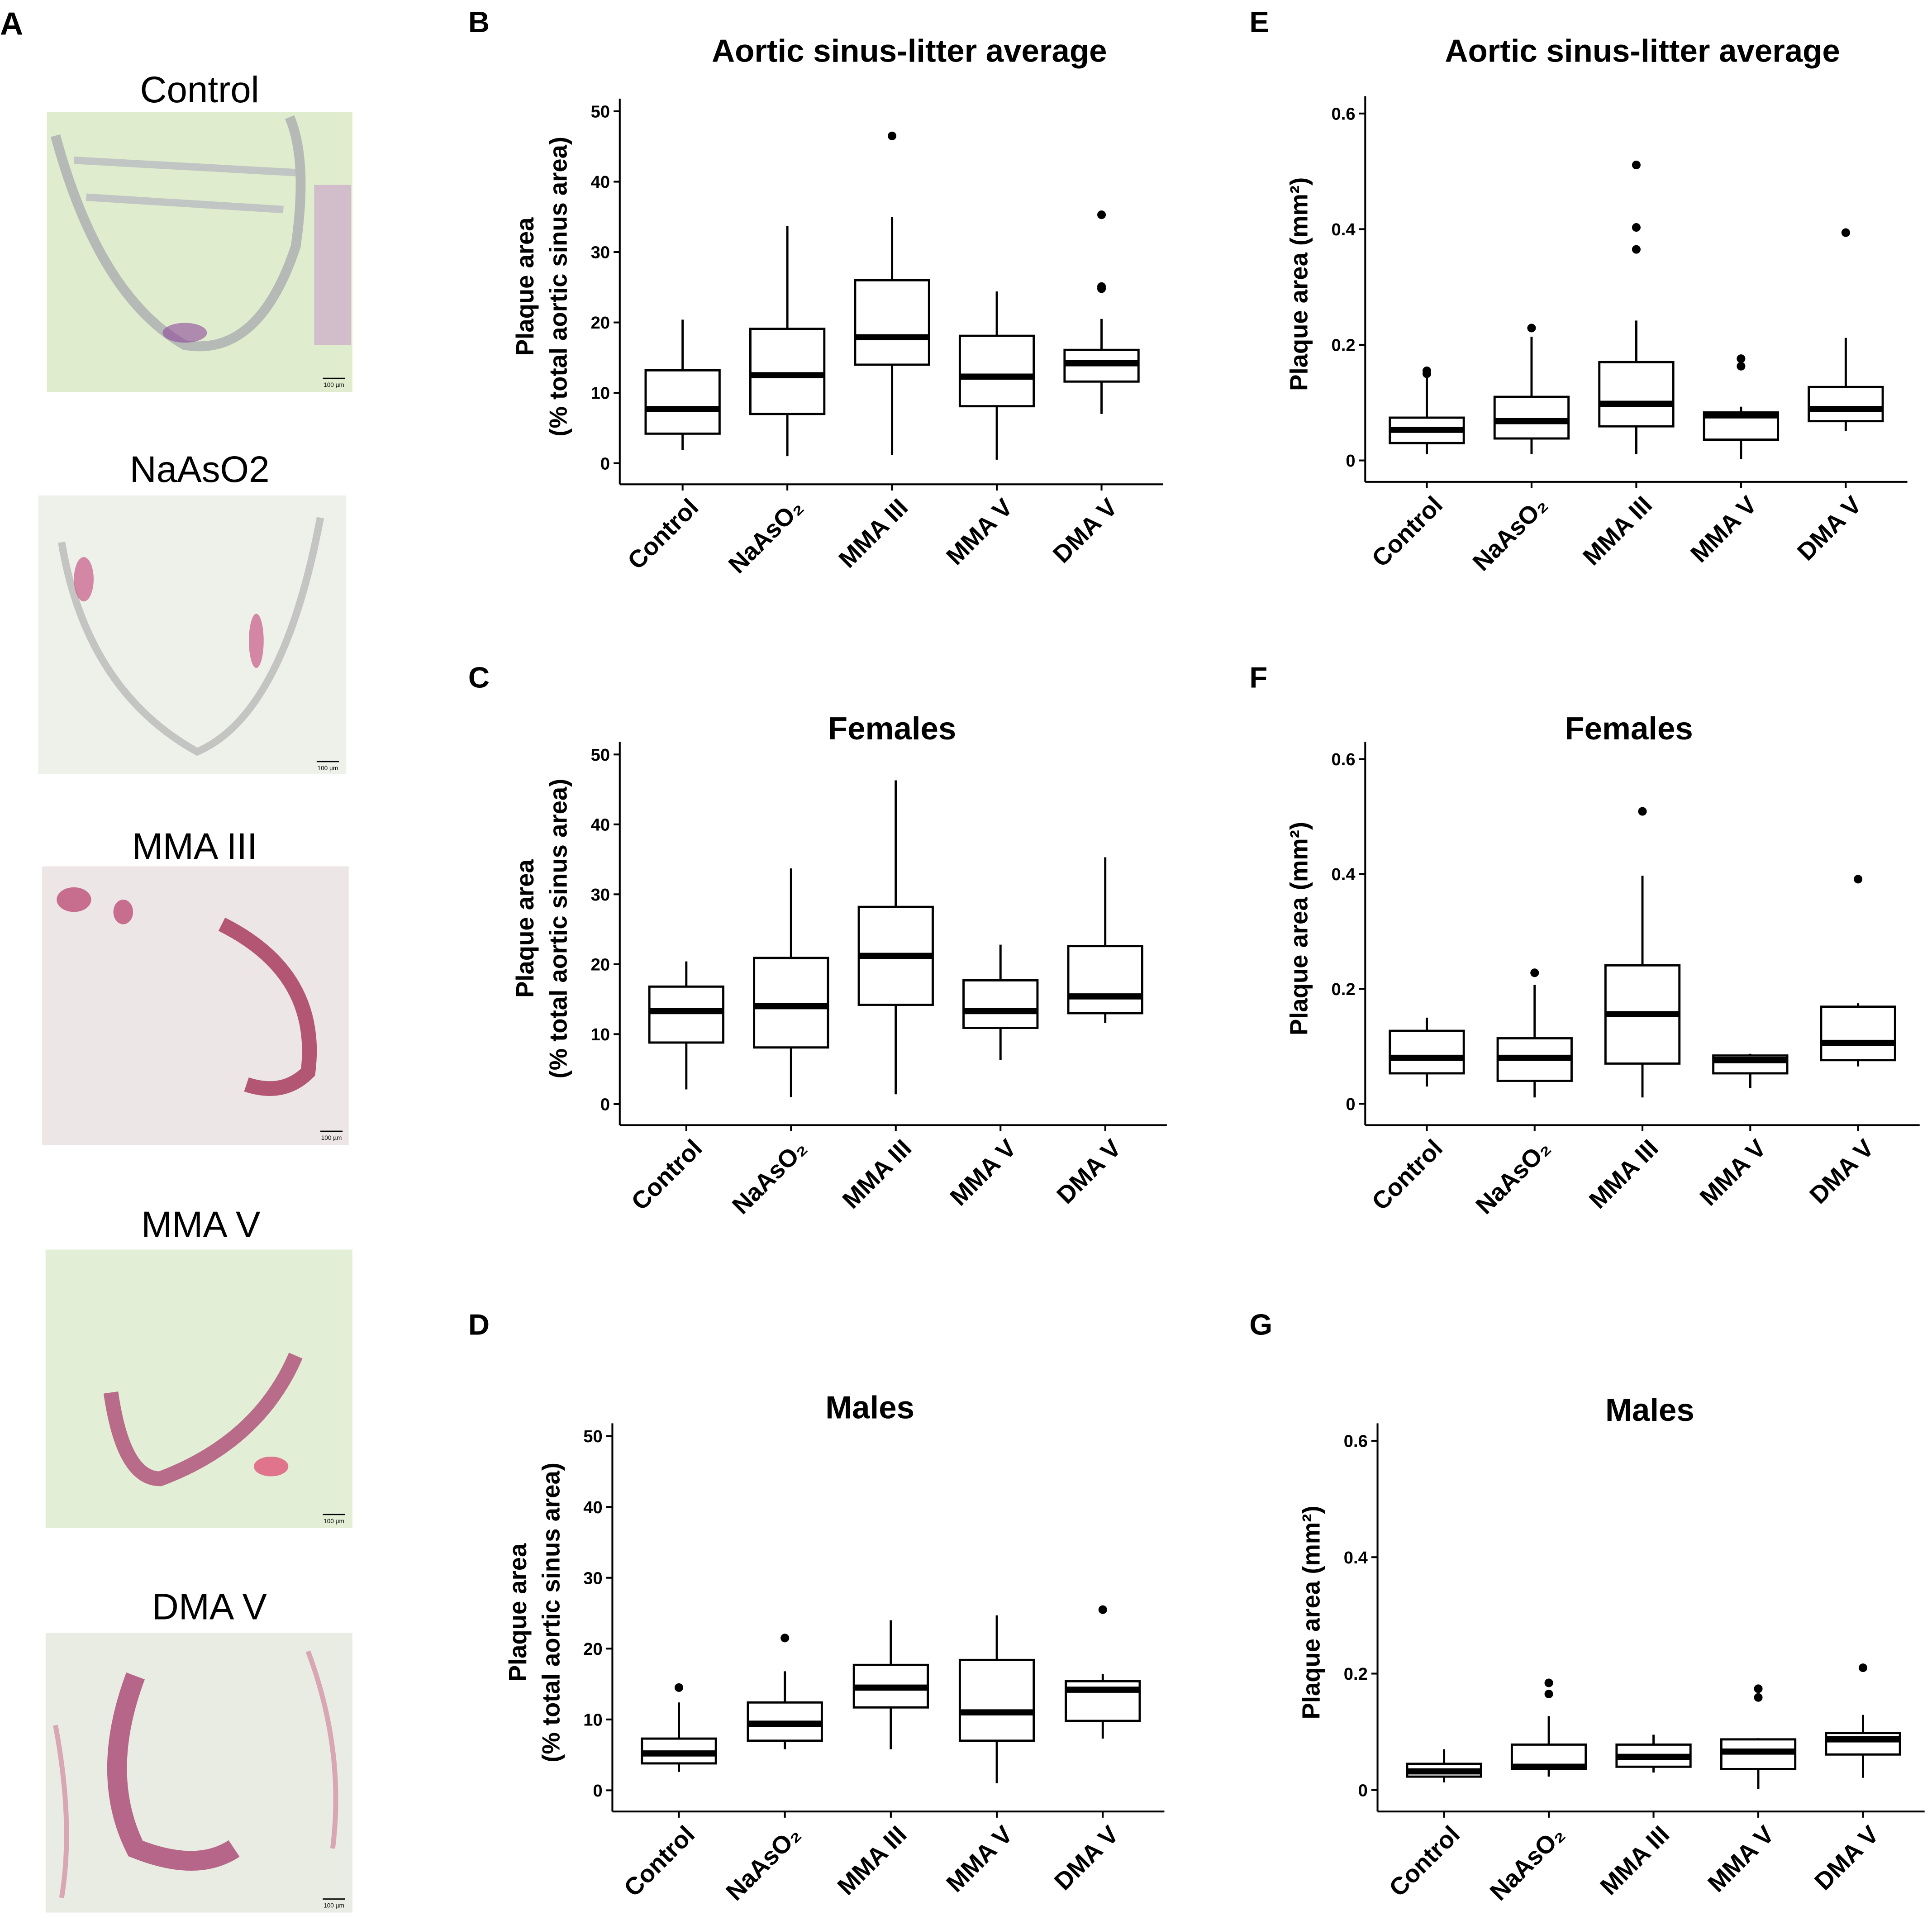 The width and height of the screenshot is (1932, 1920). Describe the element at coordinates (1260, 1324) in the screenshot. I see `panel-label: G` at that location.